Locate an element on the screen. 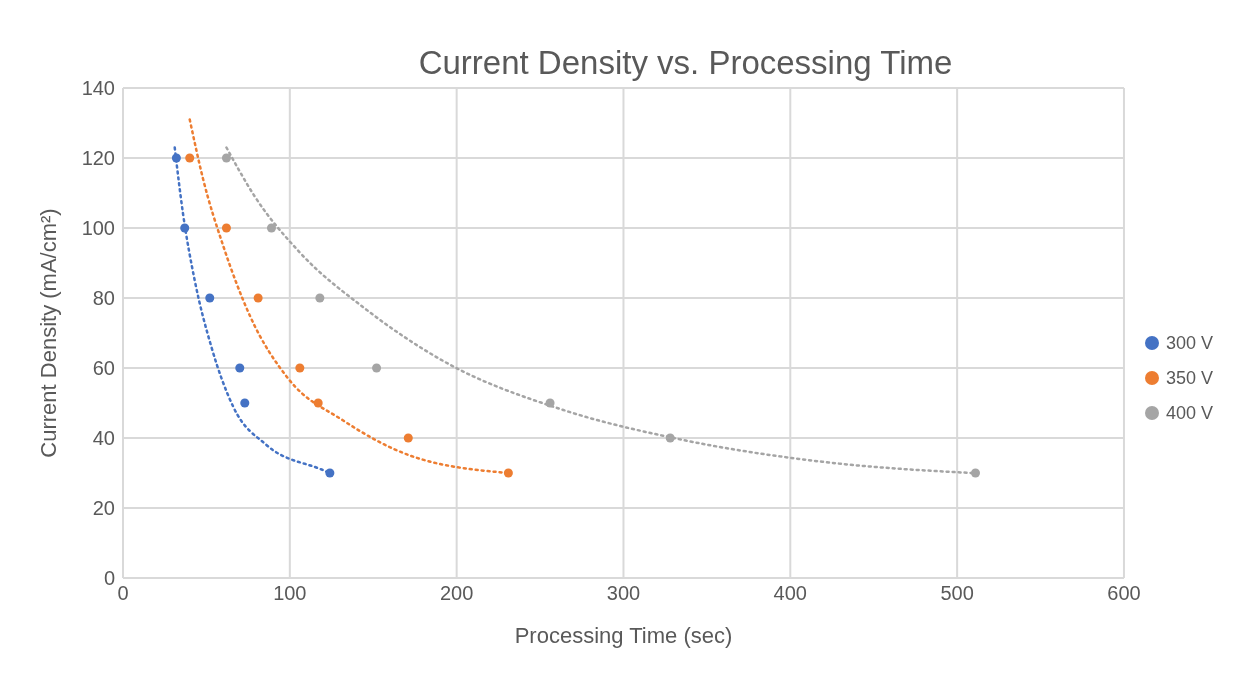  y-tick-label: 20 is located at coordinates (103, 508).